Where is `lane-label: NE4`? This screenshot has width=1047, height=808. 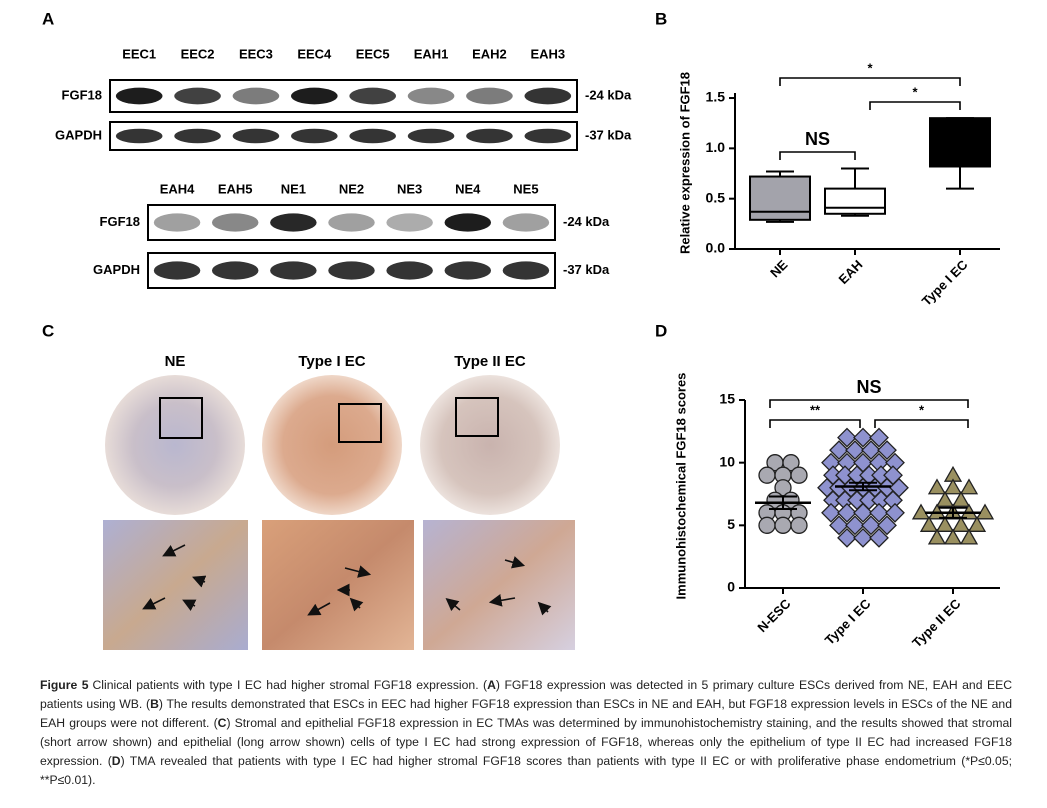 lane-label: NE4 is located at coordinates (468, 188).